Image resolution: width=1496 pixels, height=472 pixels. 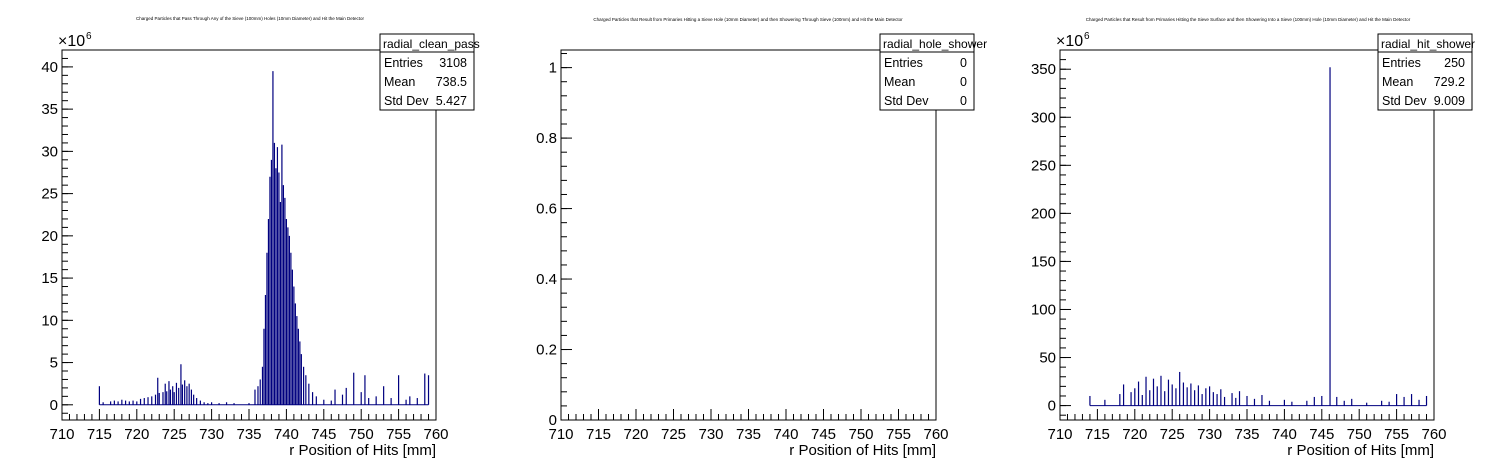 What do you see at coordinates (49, 151) in the screenshot?
I see `y-tick-label: 30` at bounding box center [49, 151].